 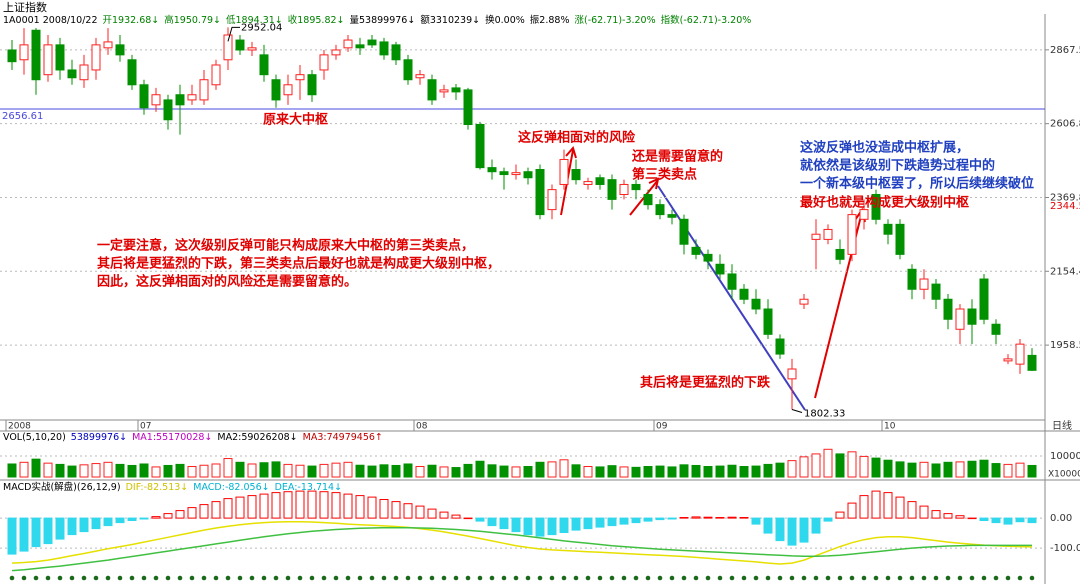 What do you see at coordinates (824, 413) in the screenshot?
I see `low-label: 1802.33` at bounding box center [824, 413].